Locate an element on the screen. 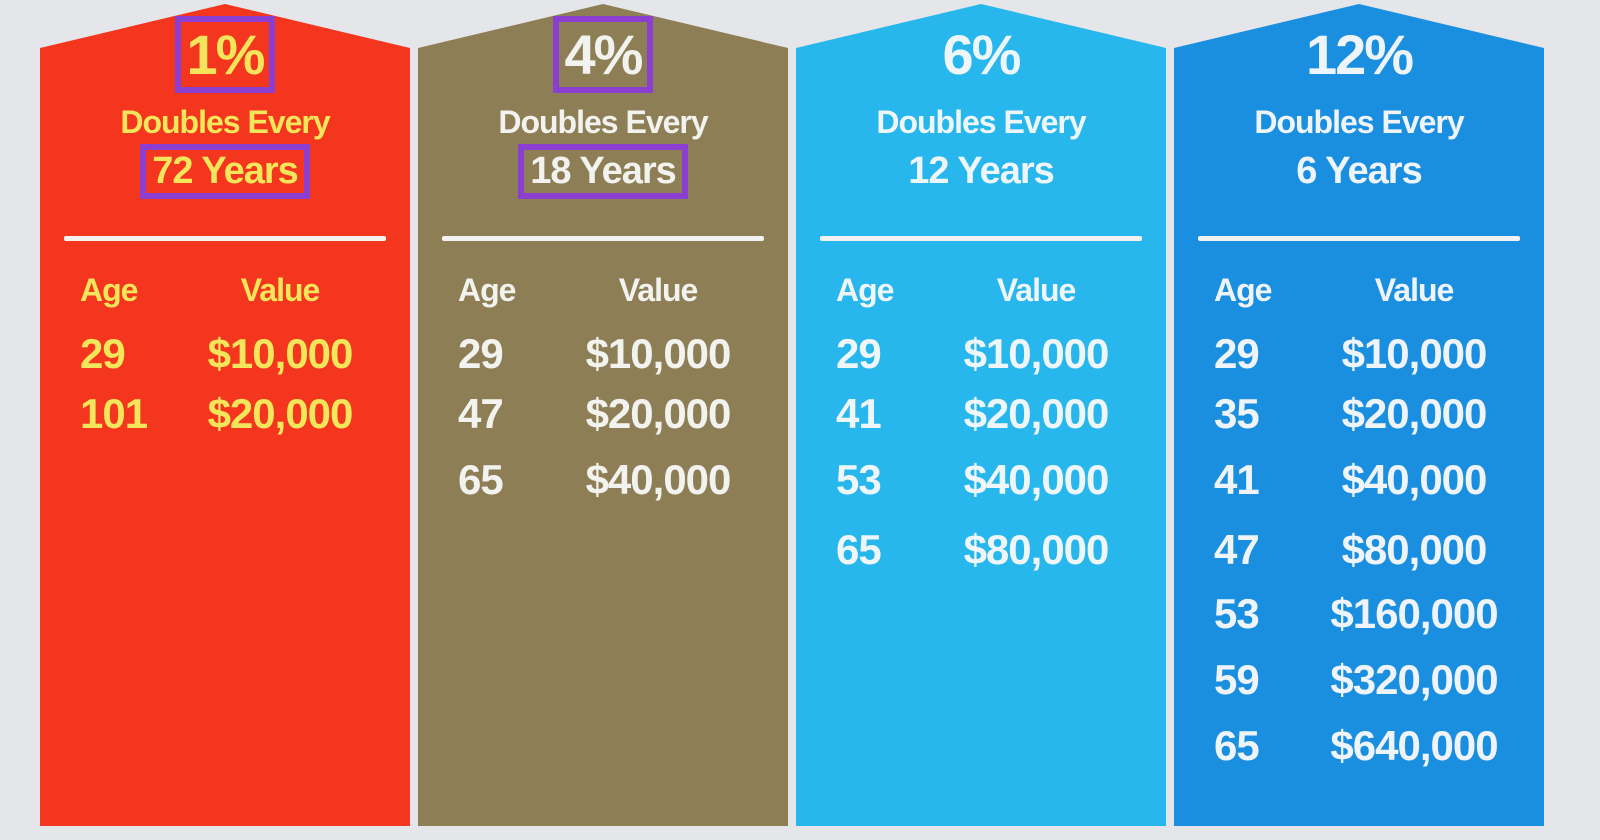 This screenshot has width=1600, height=840. age-cell: 101 is located at coordinates (114, 413).